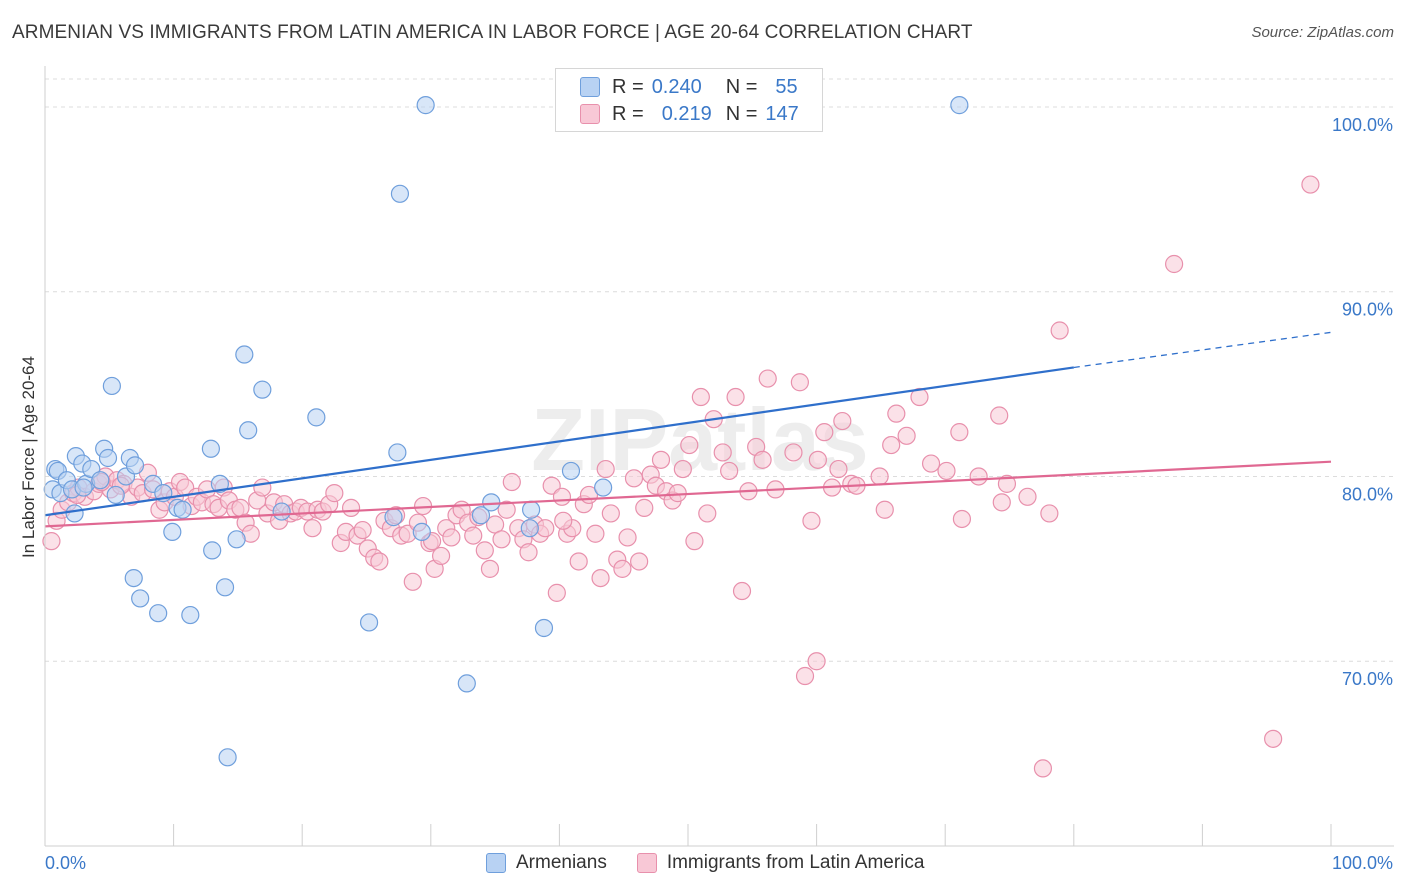 This screenshot has width=1406, height=892. Describe the element at coordinates (1367, 494) in the screenshot. I see `y-tick-label: 80.0%` at that location.